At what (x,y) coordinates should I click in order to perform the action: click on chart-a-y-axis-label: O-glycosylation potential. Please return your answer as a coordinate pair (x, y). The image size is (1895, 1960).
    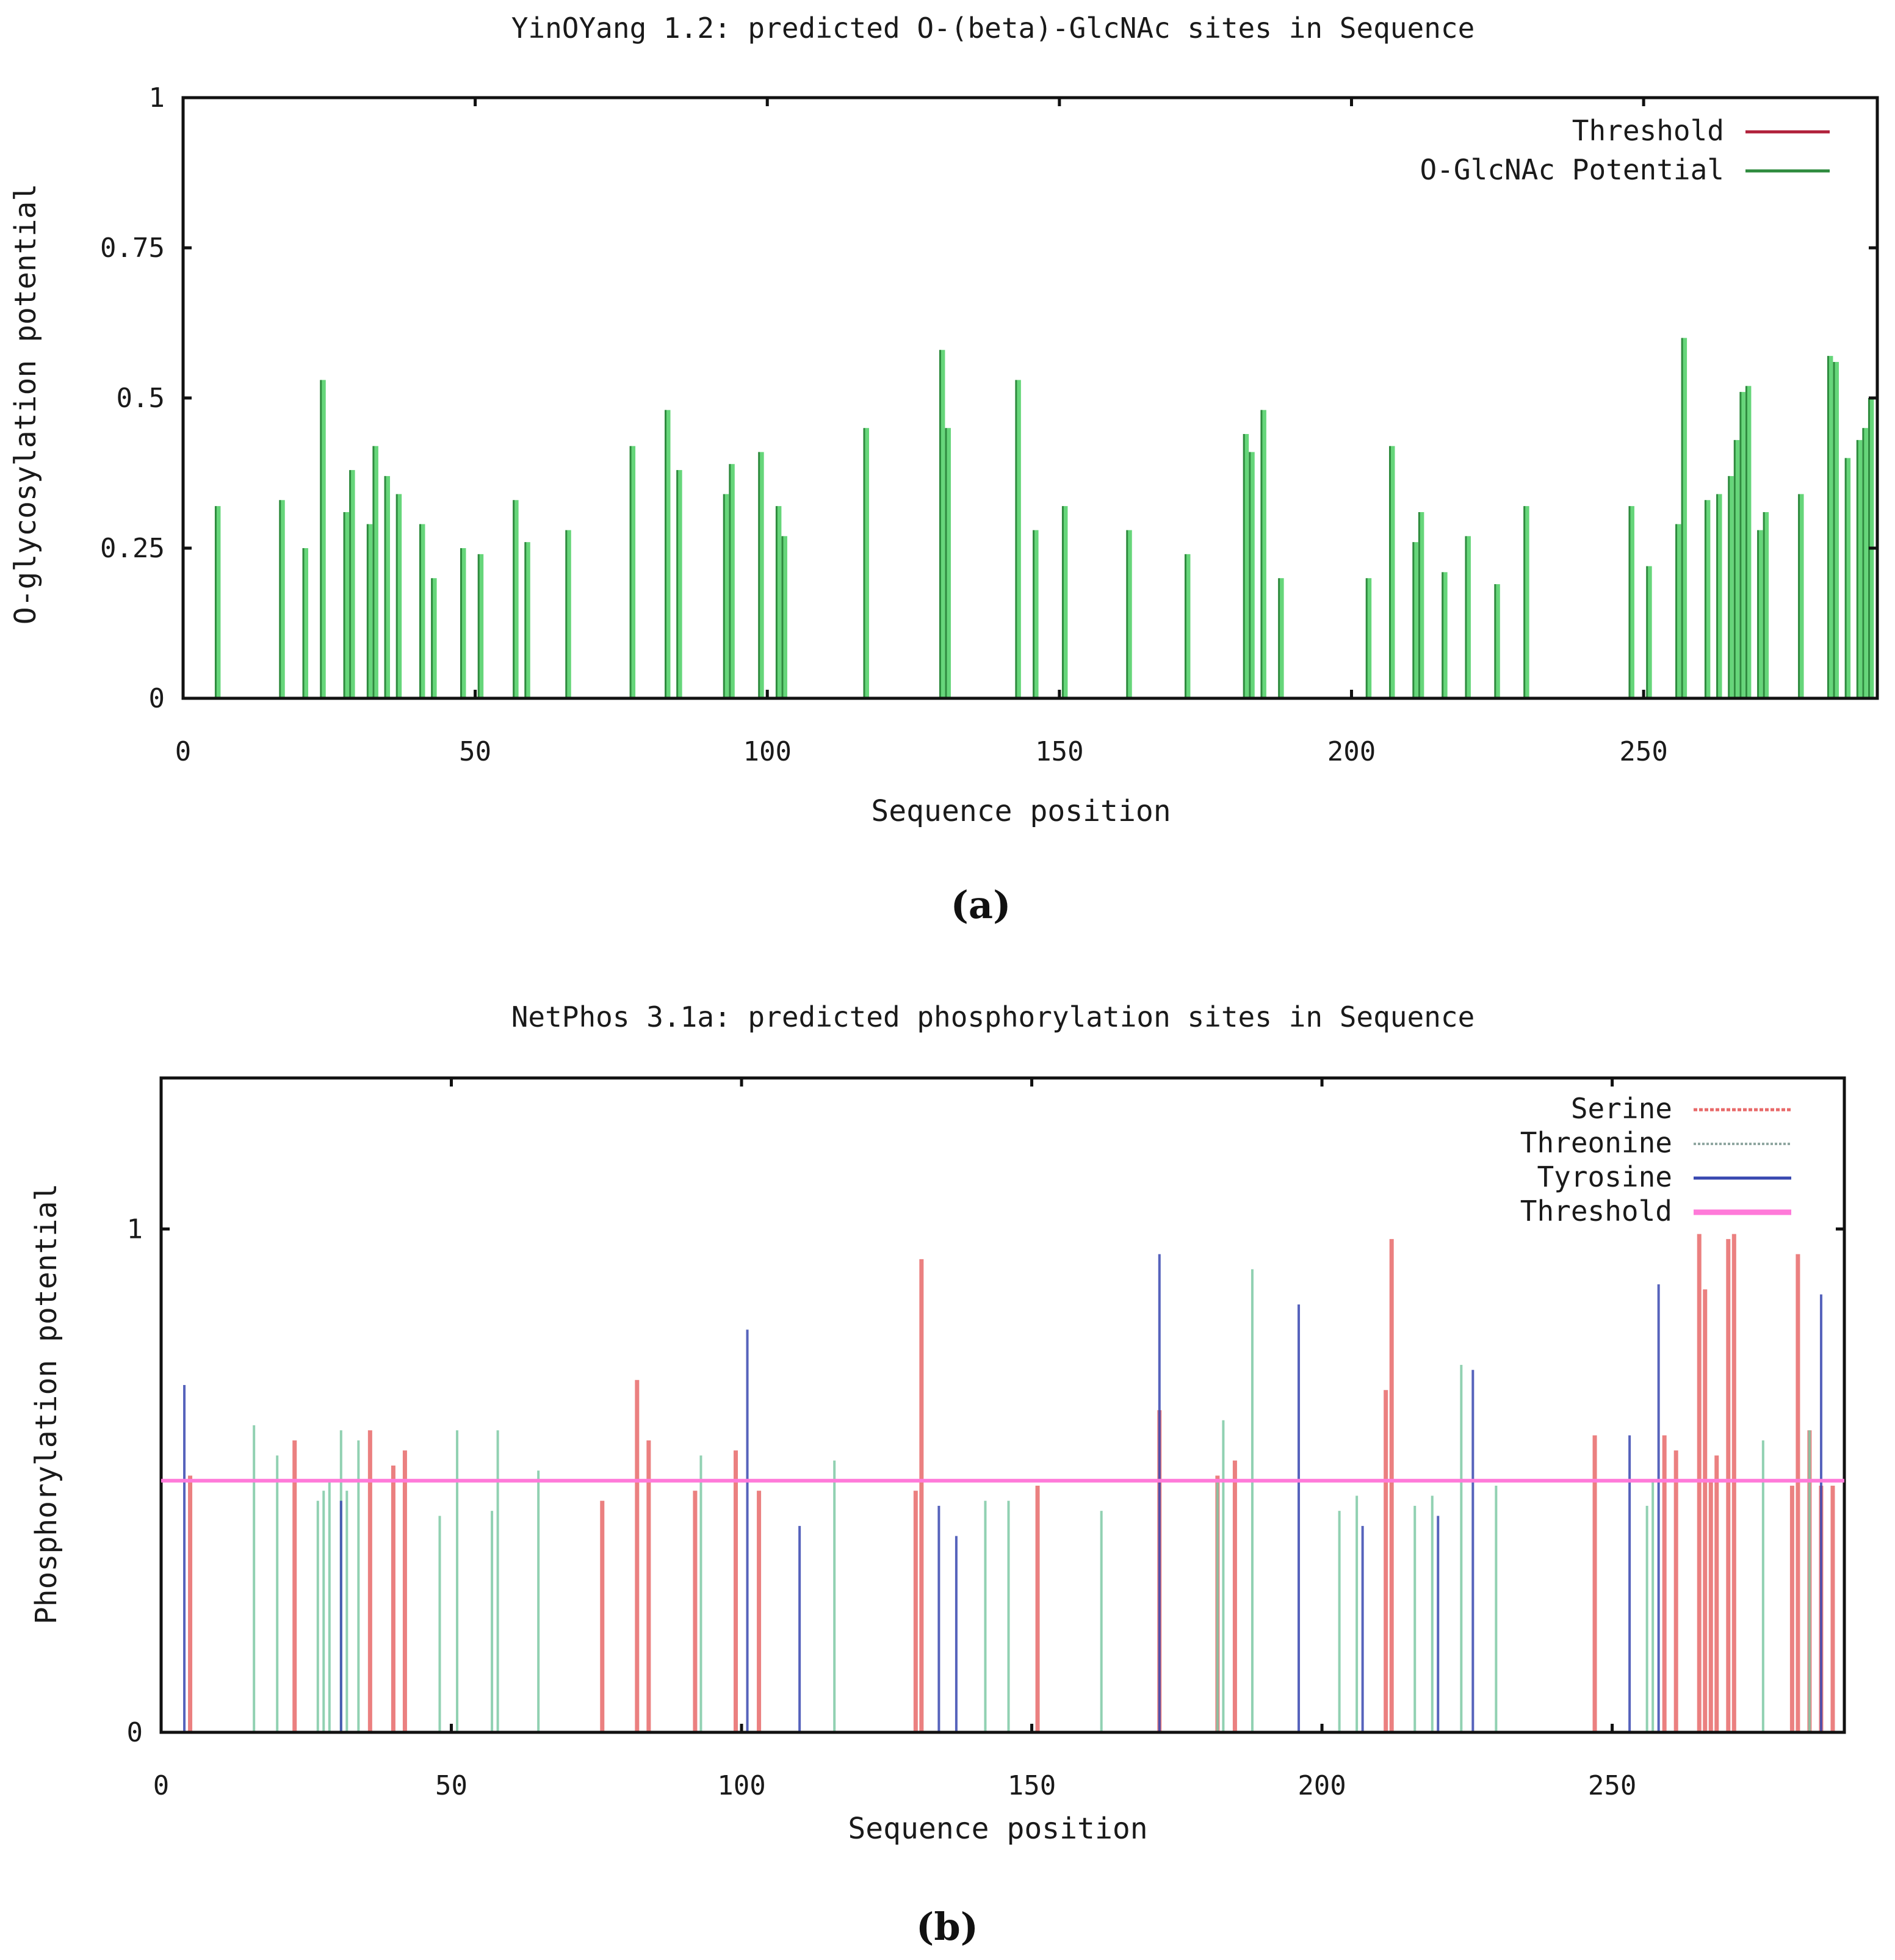
    Looking at the image, I should click on (26, 404).